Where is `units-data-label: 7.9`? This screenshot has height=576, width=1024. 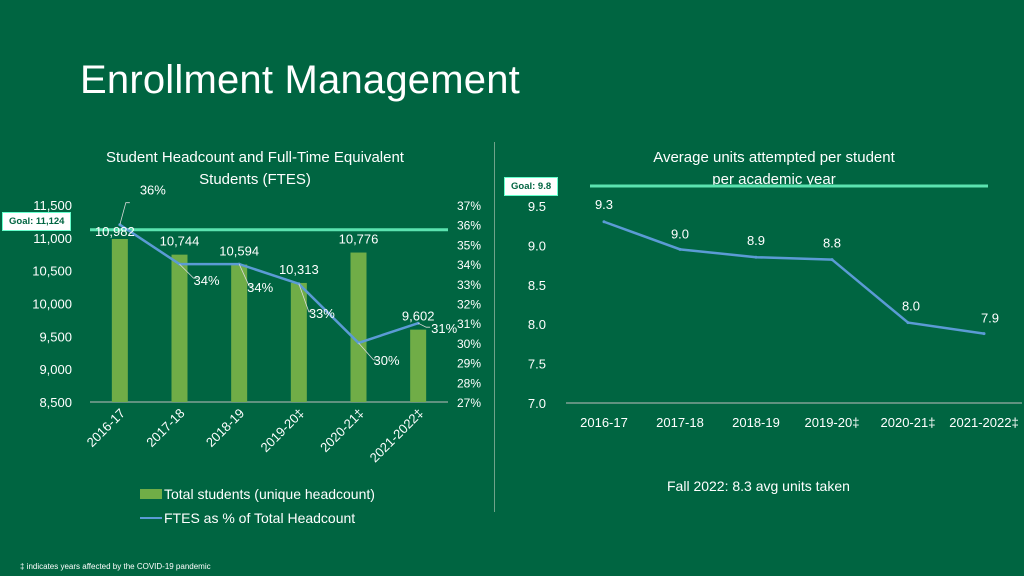
units-data-label: 7.9 is located at coordinates (990, 318).